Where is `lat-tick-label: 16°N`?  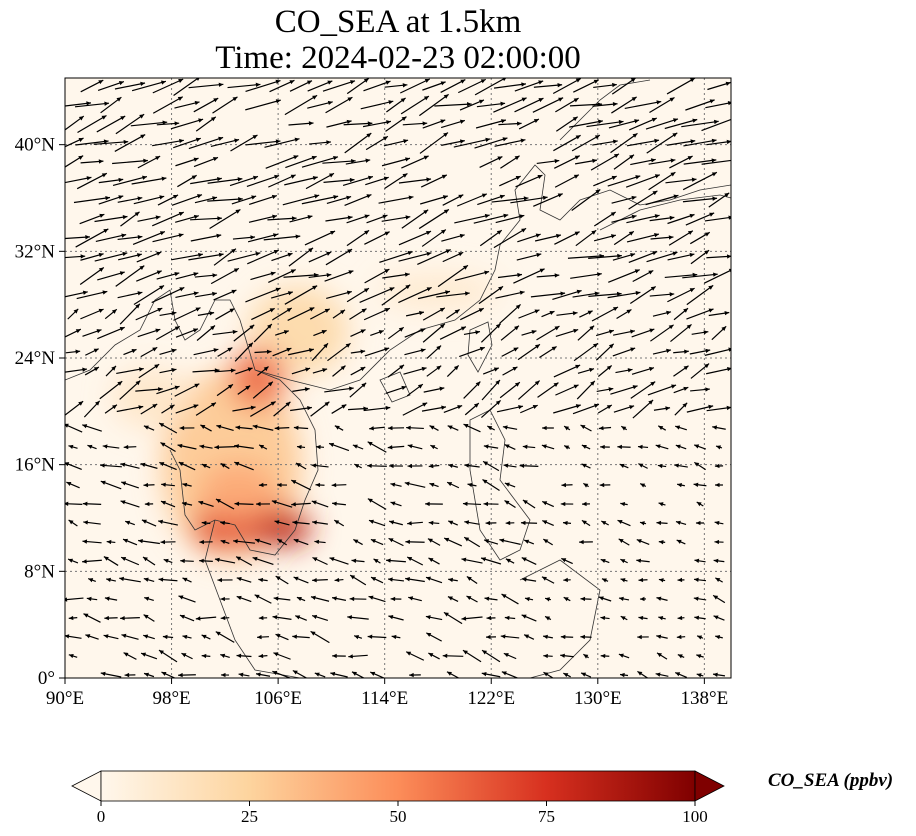
lat-tick-label: 16°N is located at coordinates (35, 465).